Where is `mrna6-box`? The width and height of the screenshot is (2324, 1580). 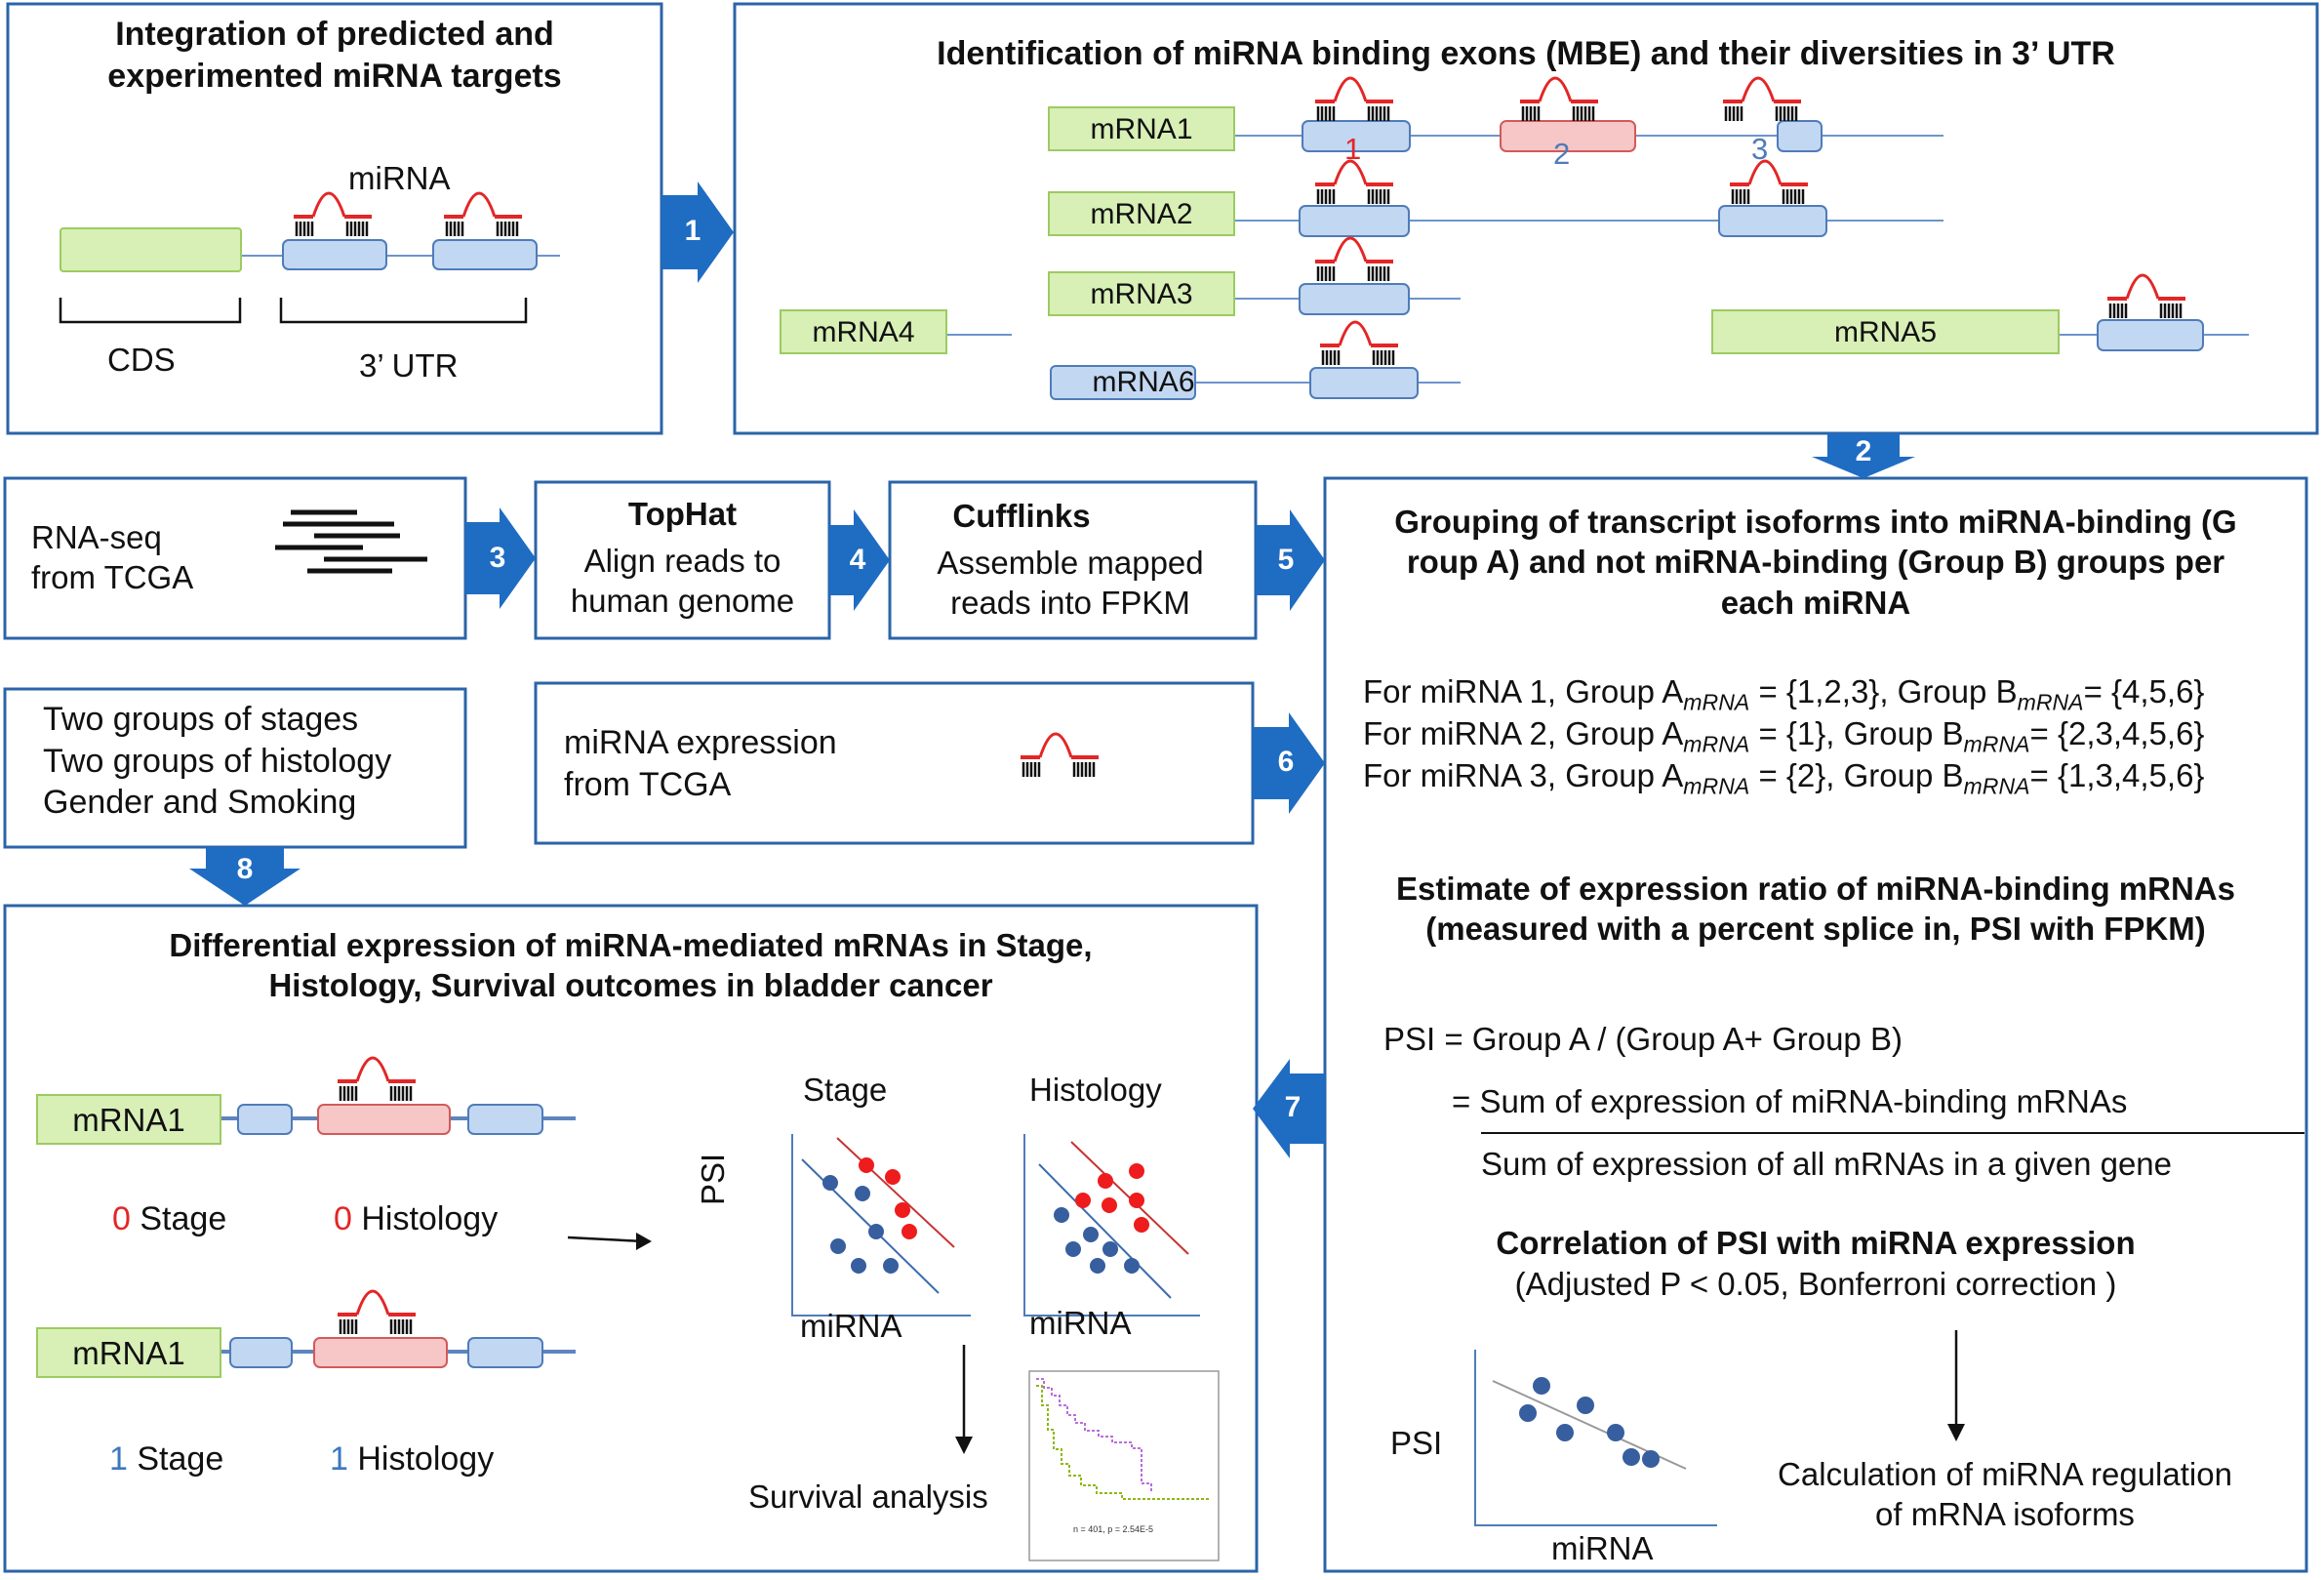
mrna6-box is located at coordinates (1123, 382).